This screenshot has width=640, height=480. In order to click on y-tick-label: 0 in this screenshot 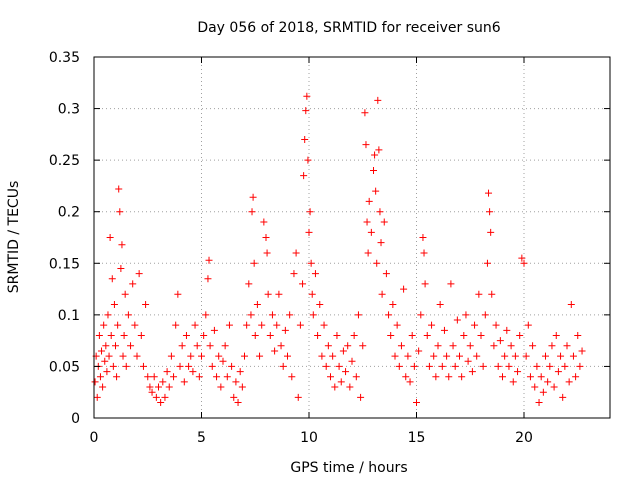, I will do `click(75, 419)`.